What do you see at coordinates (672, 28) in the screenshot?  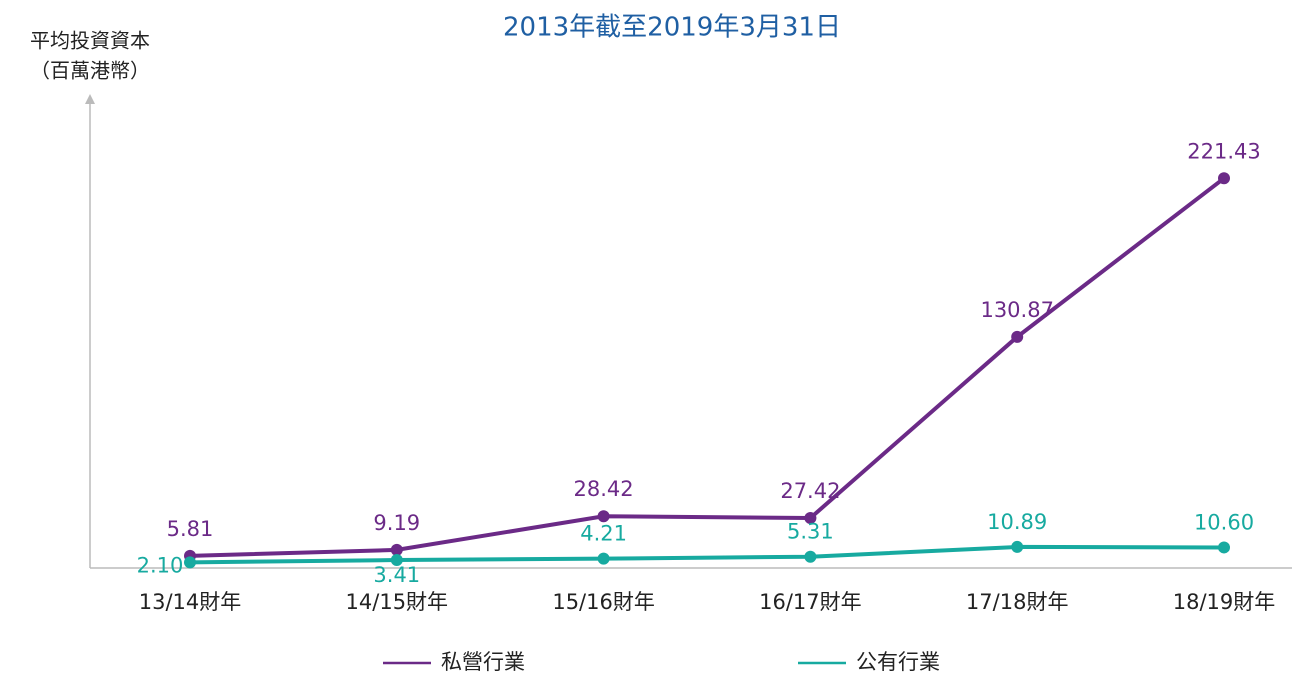 I see `chart-title: 2013年截至2019年3月31日` at bounding box center [672, 28].